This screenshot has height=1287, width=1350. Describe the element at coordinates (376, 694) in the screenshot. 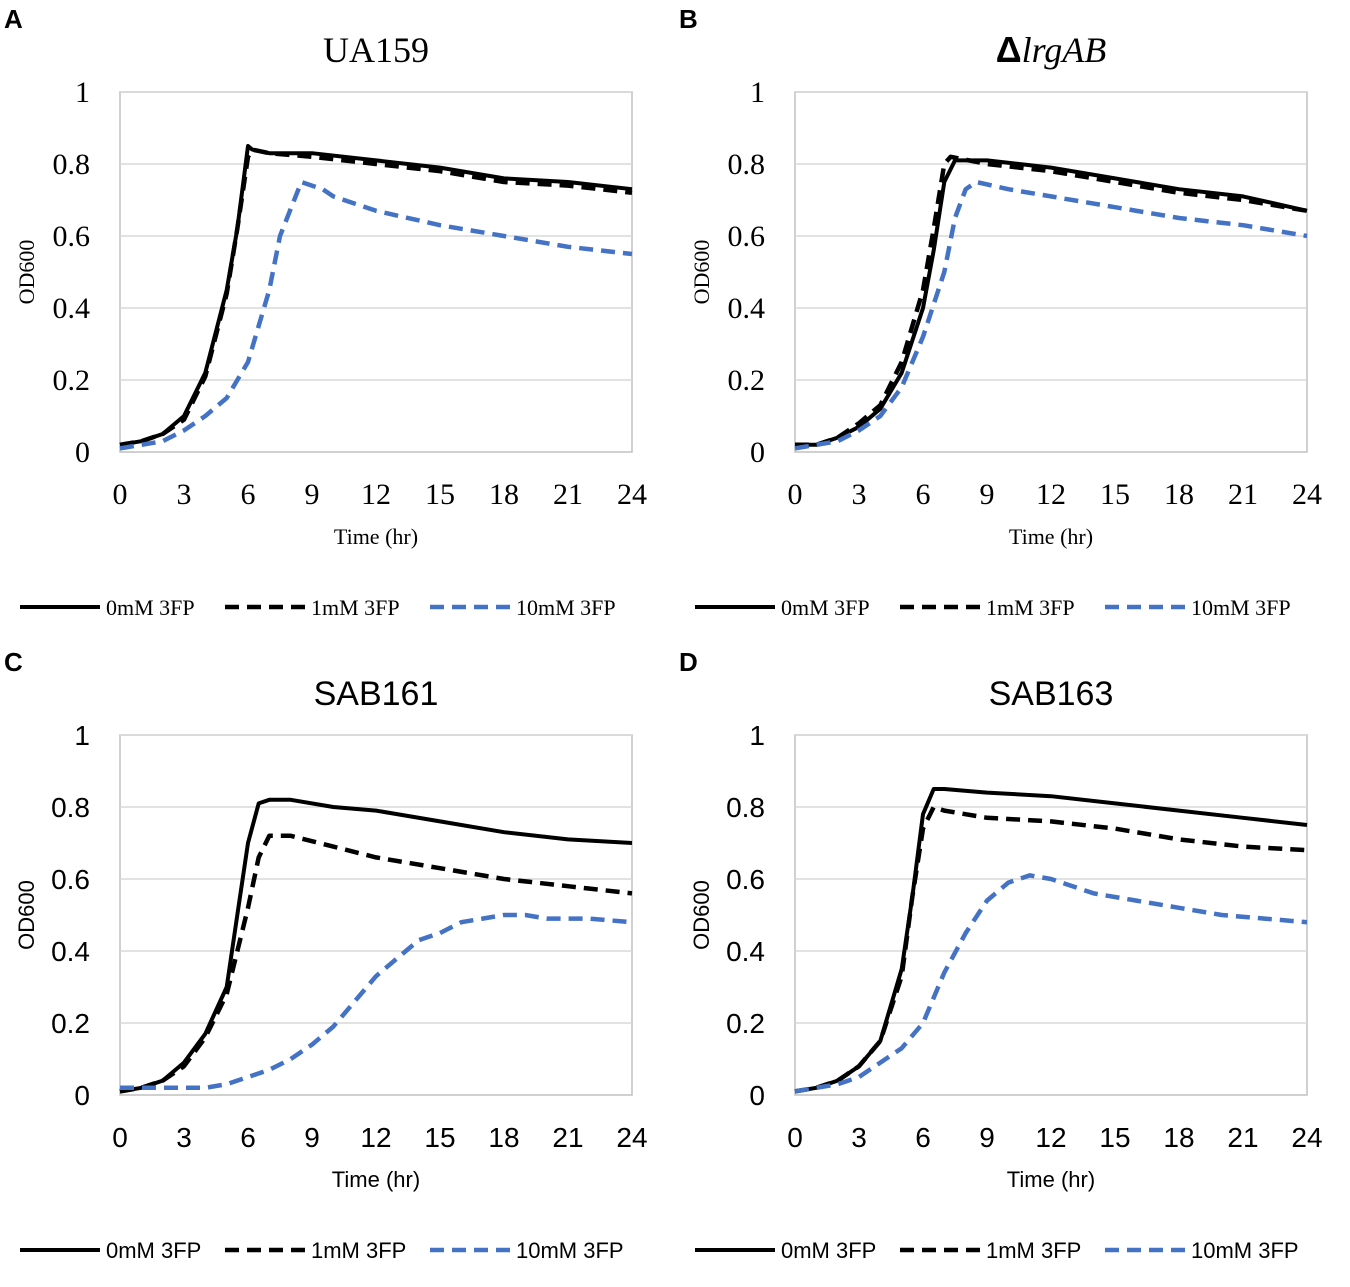

I see `chart-title: SAB161` at that location.